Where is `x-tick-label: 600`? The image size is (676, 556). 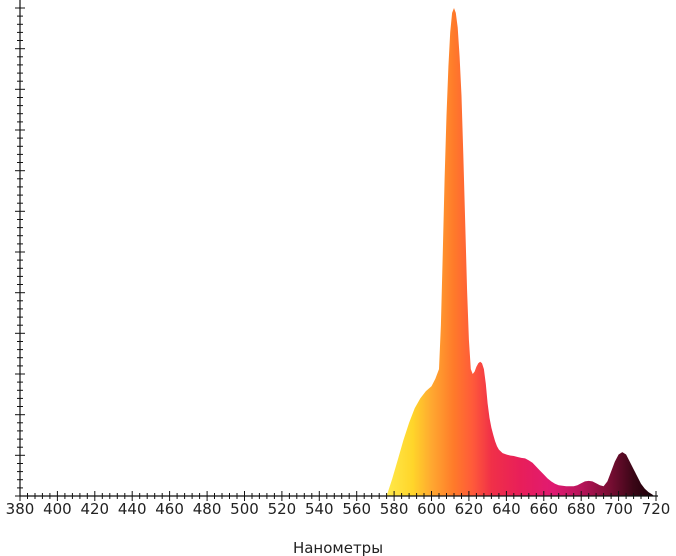
x-tick-label: 600 is located at coordinates (431, 509).